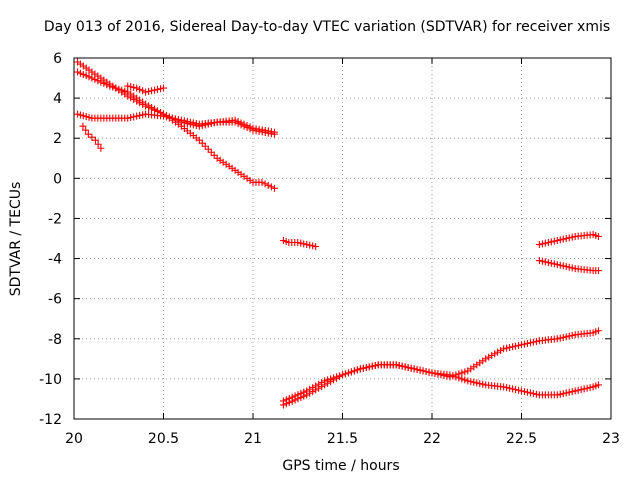 The image size is (640, 485). Describe the element at coordinates (55, 340) in the screenshot. I see `y-tick-label: -8` at that location.